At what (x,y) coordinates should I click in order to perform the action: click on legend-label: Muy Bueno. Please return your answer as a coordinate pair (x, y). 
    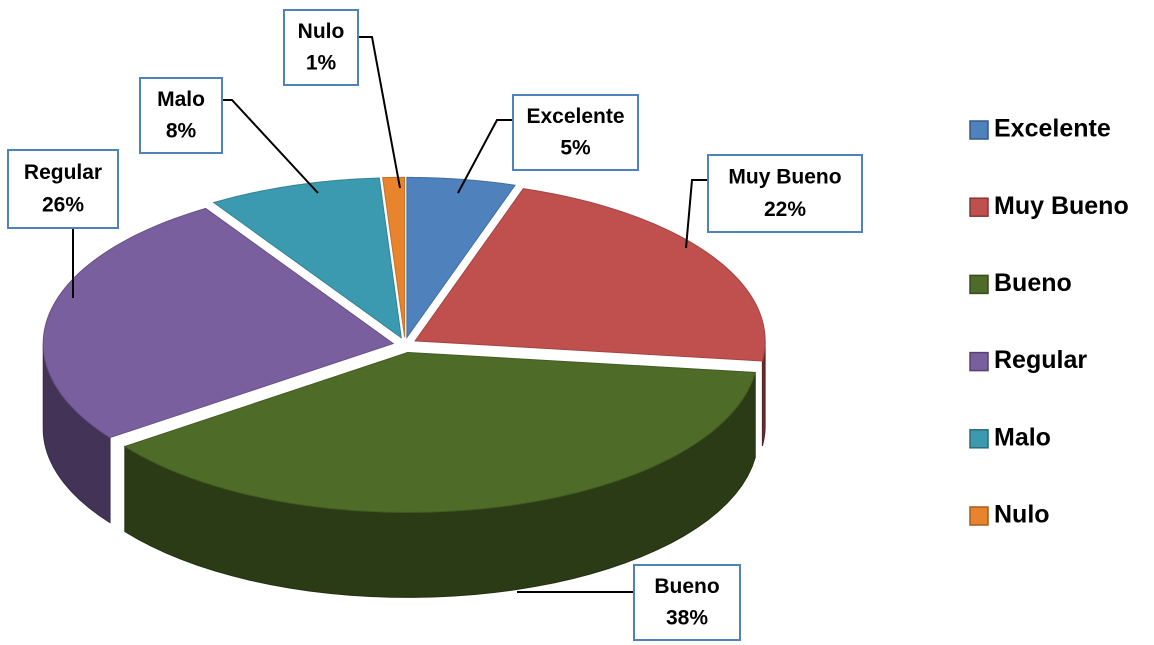
    Looking at the image, I should click on (1061, 206).